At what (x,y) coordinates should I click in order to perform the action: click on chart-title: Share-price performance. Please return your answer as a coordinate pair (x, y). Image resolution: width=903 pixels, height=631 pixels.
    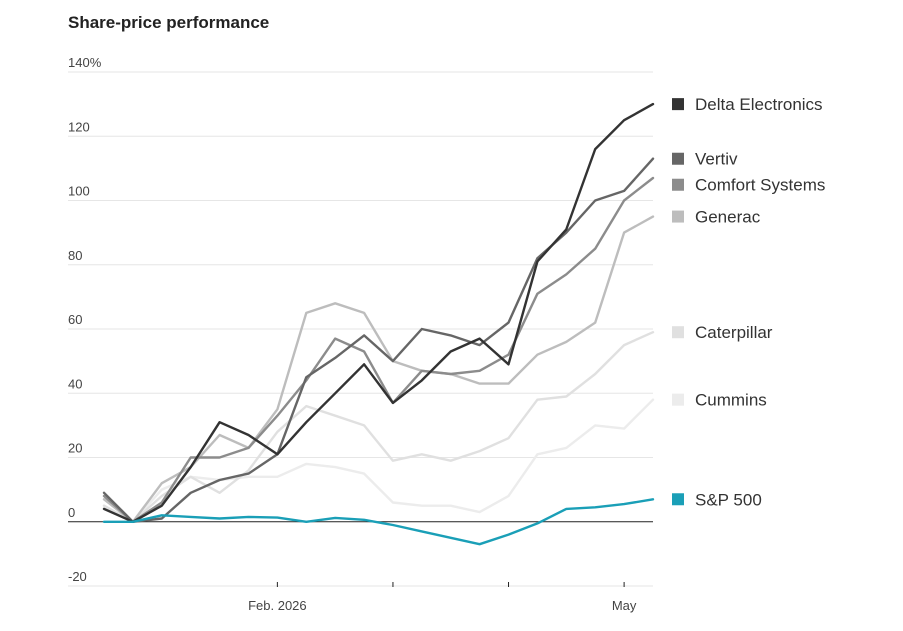
    Looking at the image, I should click on (168, 22).